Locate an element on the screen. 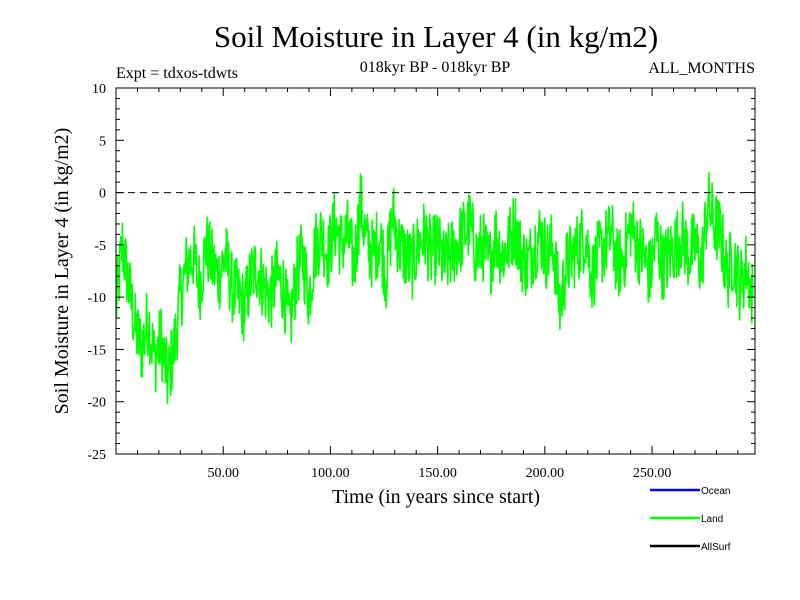  x-tick-label: 100.00 is located at coordinates (330, 473).